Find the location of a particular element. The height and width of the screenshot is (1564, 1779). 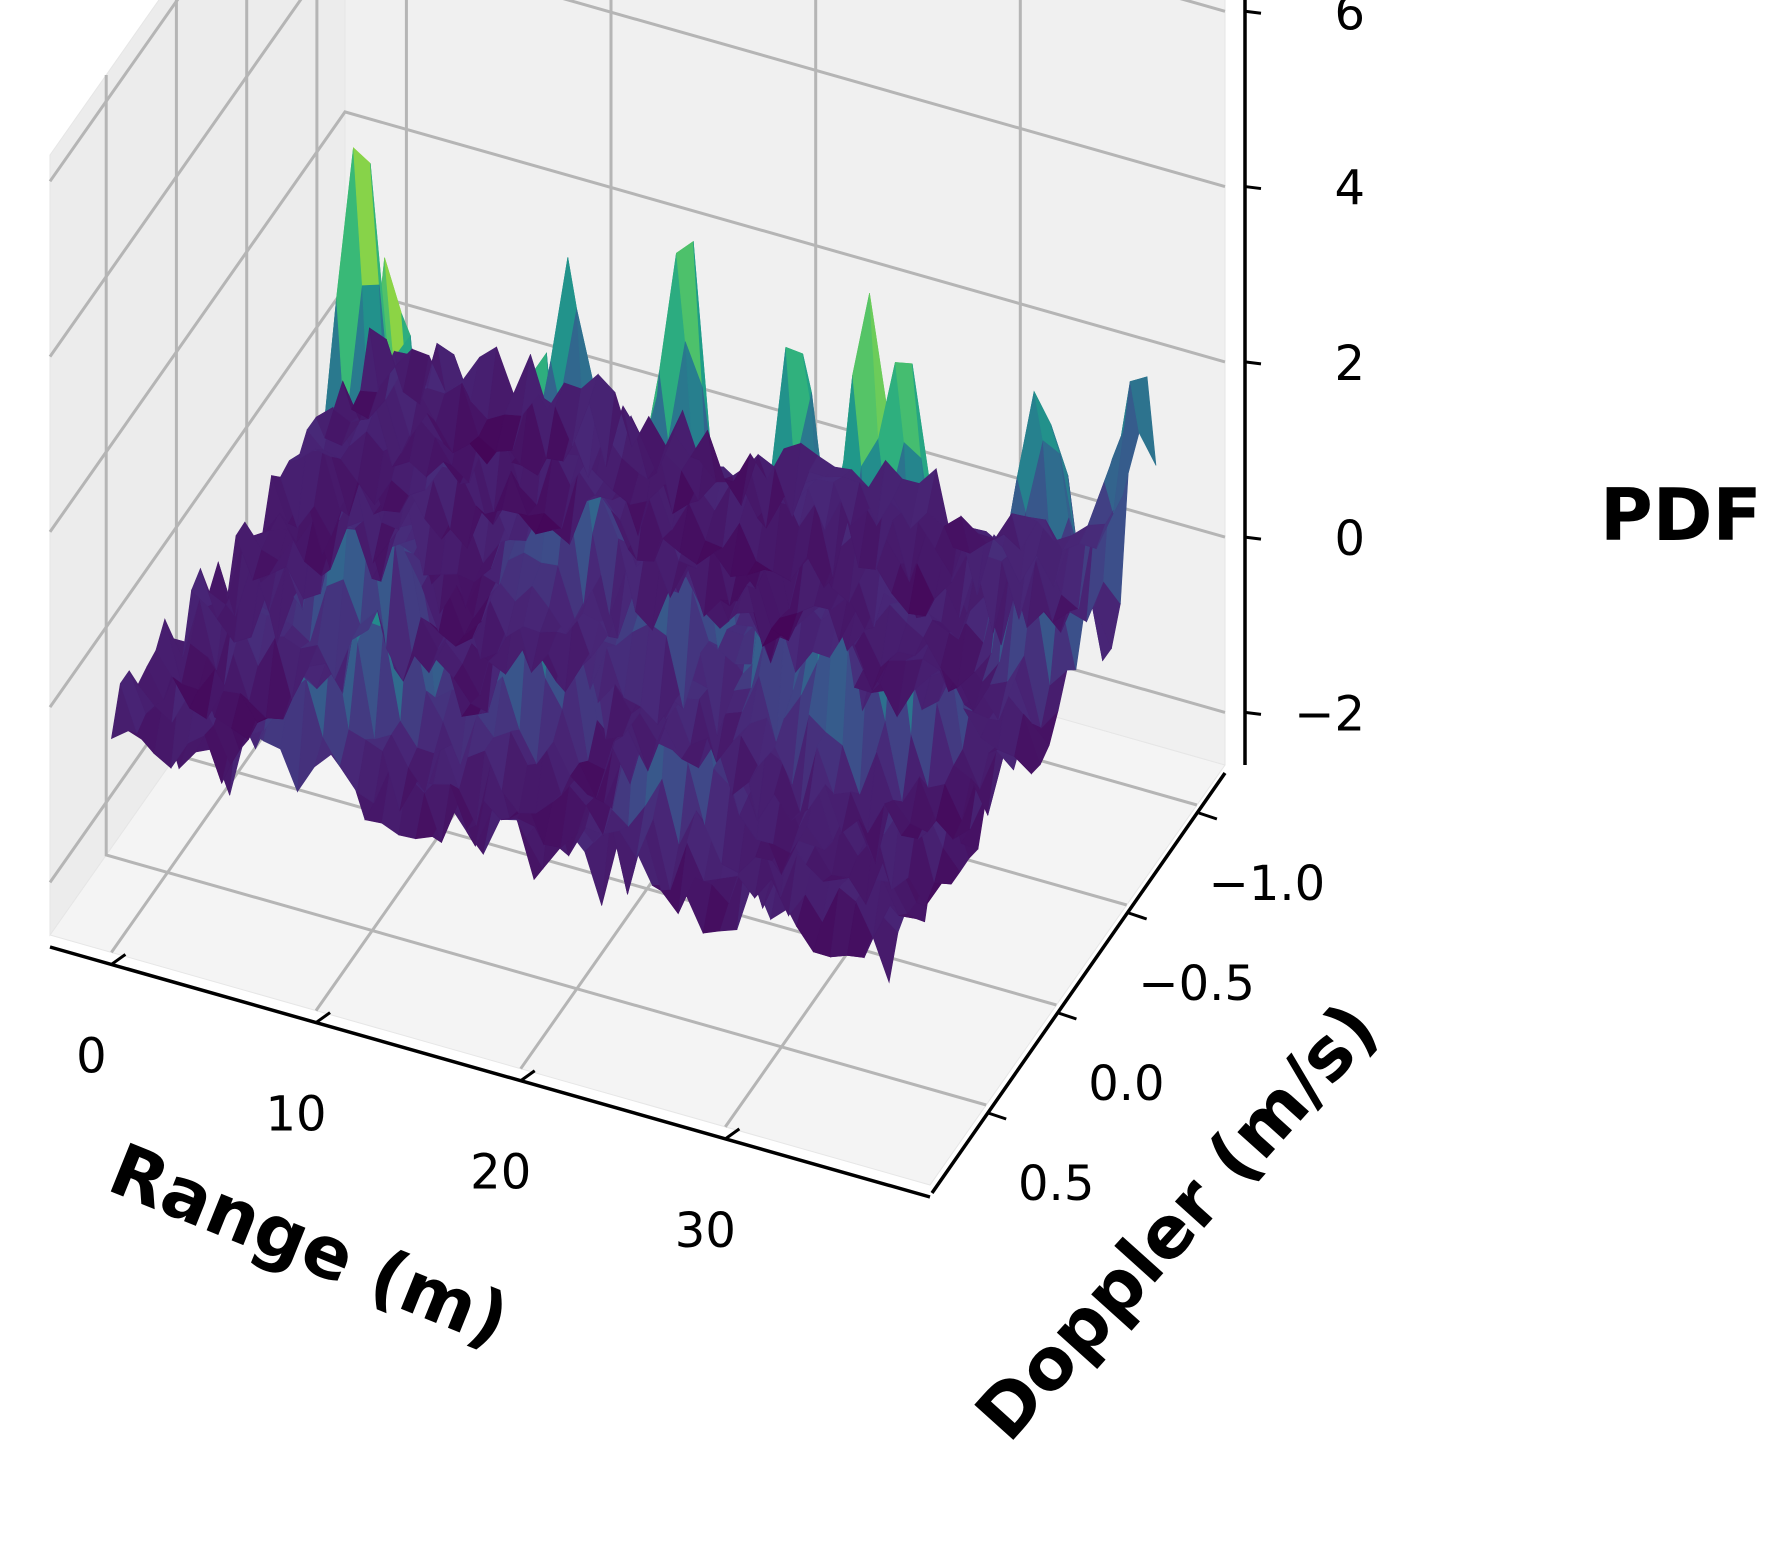

x-axis-line is located at coordinates (490, 1072).